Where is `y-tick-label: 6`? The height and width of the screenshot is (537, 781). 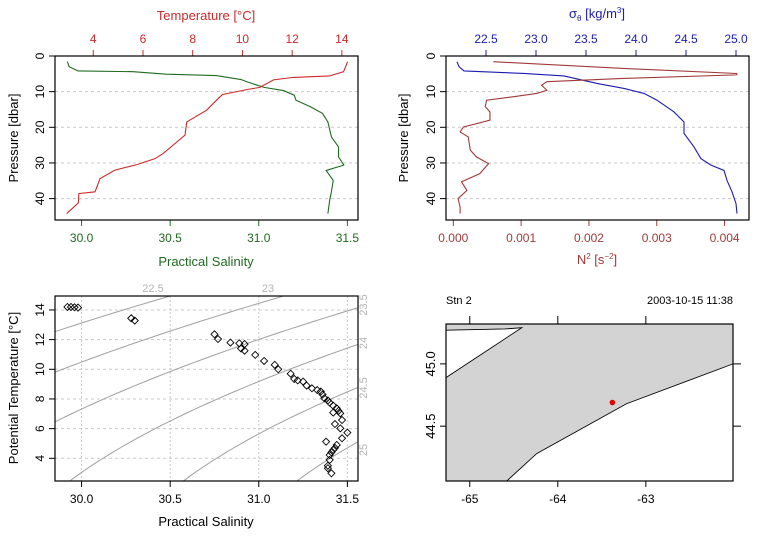 y-tick-label: 6 is located at coordinates (40, 428).